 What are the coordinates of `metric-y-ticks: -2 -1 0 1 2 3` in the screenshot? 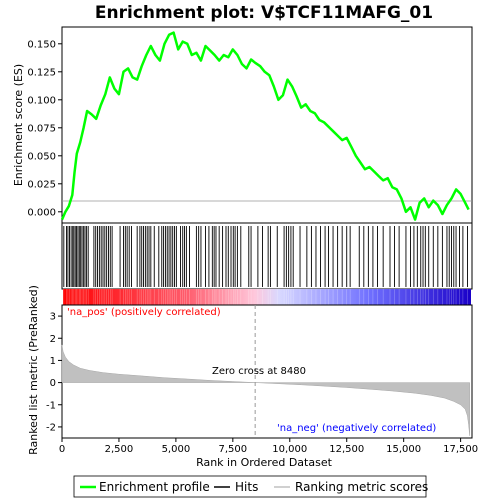 It's located at (54, 372).